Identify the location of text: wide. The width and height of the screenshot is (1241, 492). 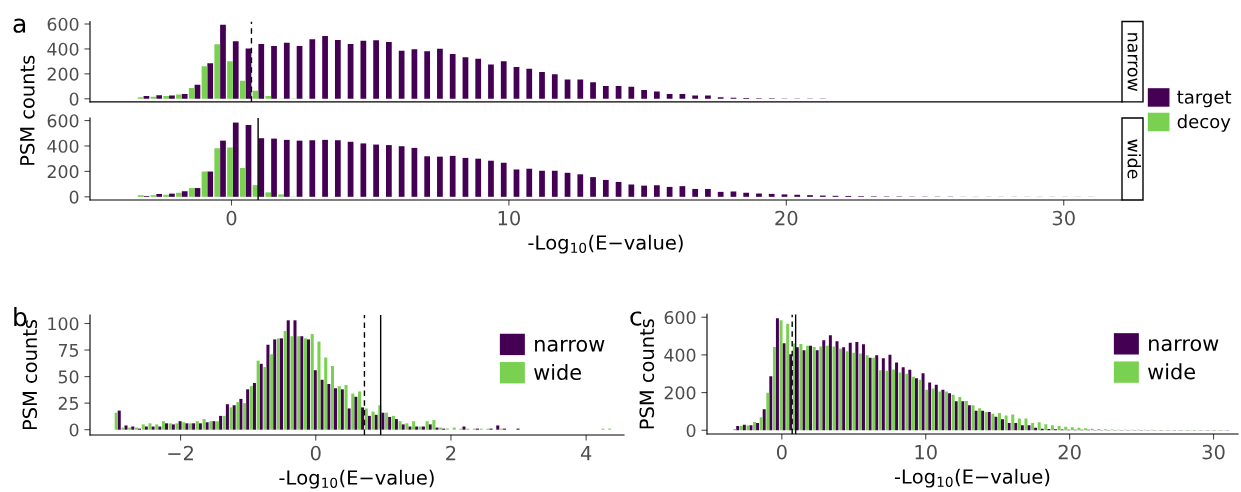
(1134, 159).